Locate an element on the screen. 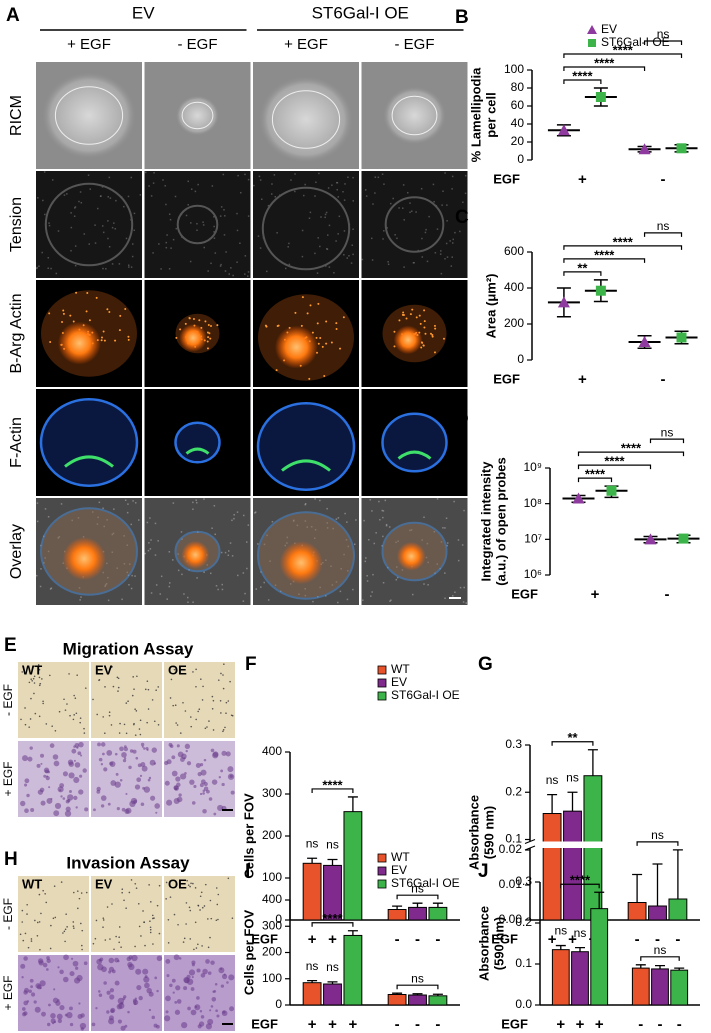 The image size is (711, 1033). condition-label: - EGF is located at coordinates (198, 44).